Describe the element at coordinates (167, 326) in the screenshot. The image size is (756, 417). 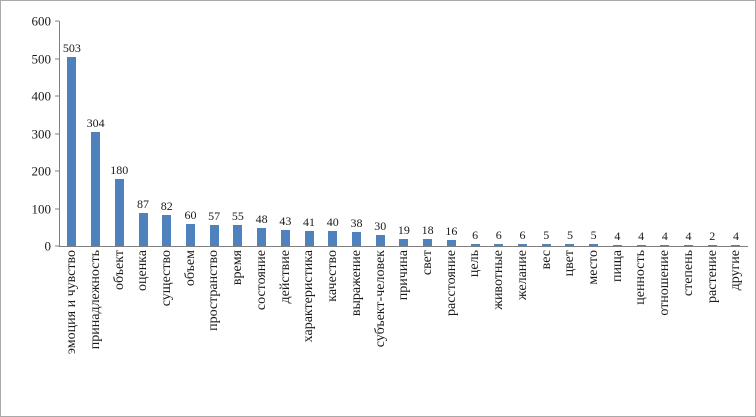
I see `x-label-cell: существо` at that location.